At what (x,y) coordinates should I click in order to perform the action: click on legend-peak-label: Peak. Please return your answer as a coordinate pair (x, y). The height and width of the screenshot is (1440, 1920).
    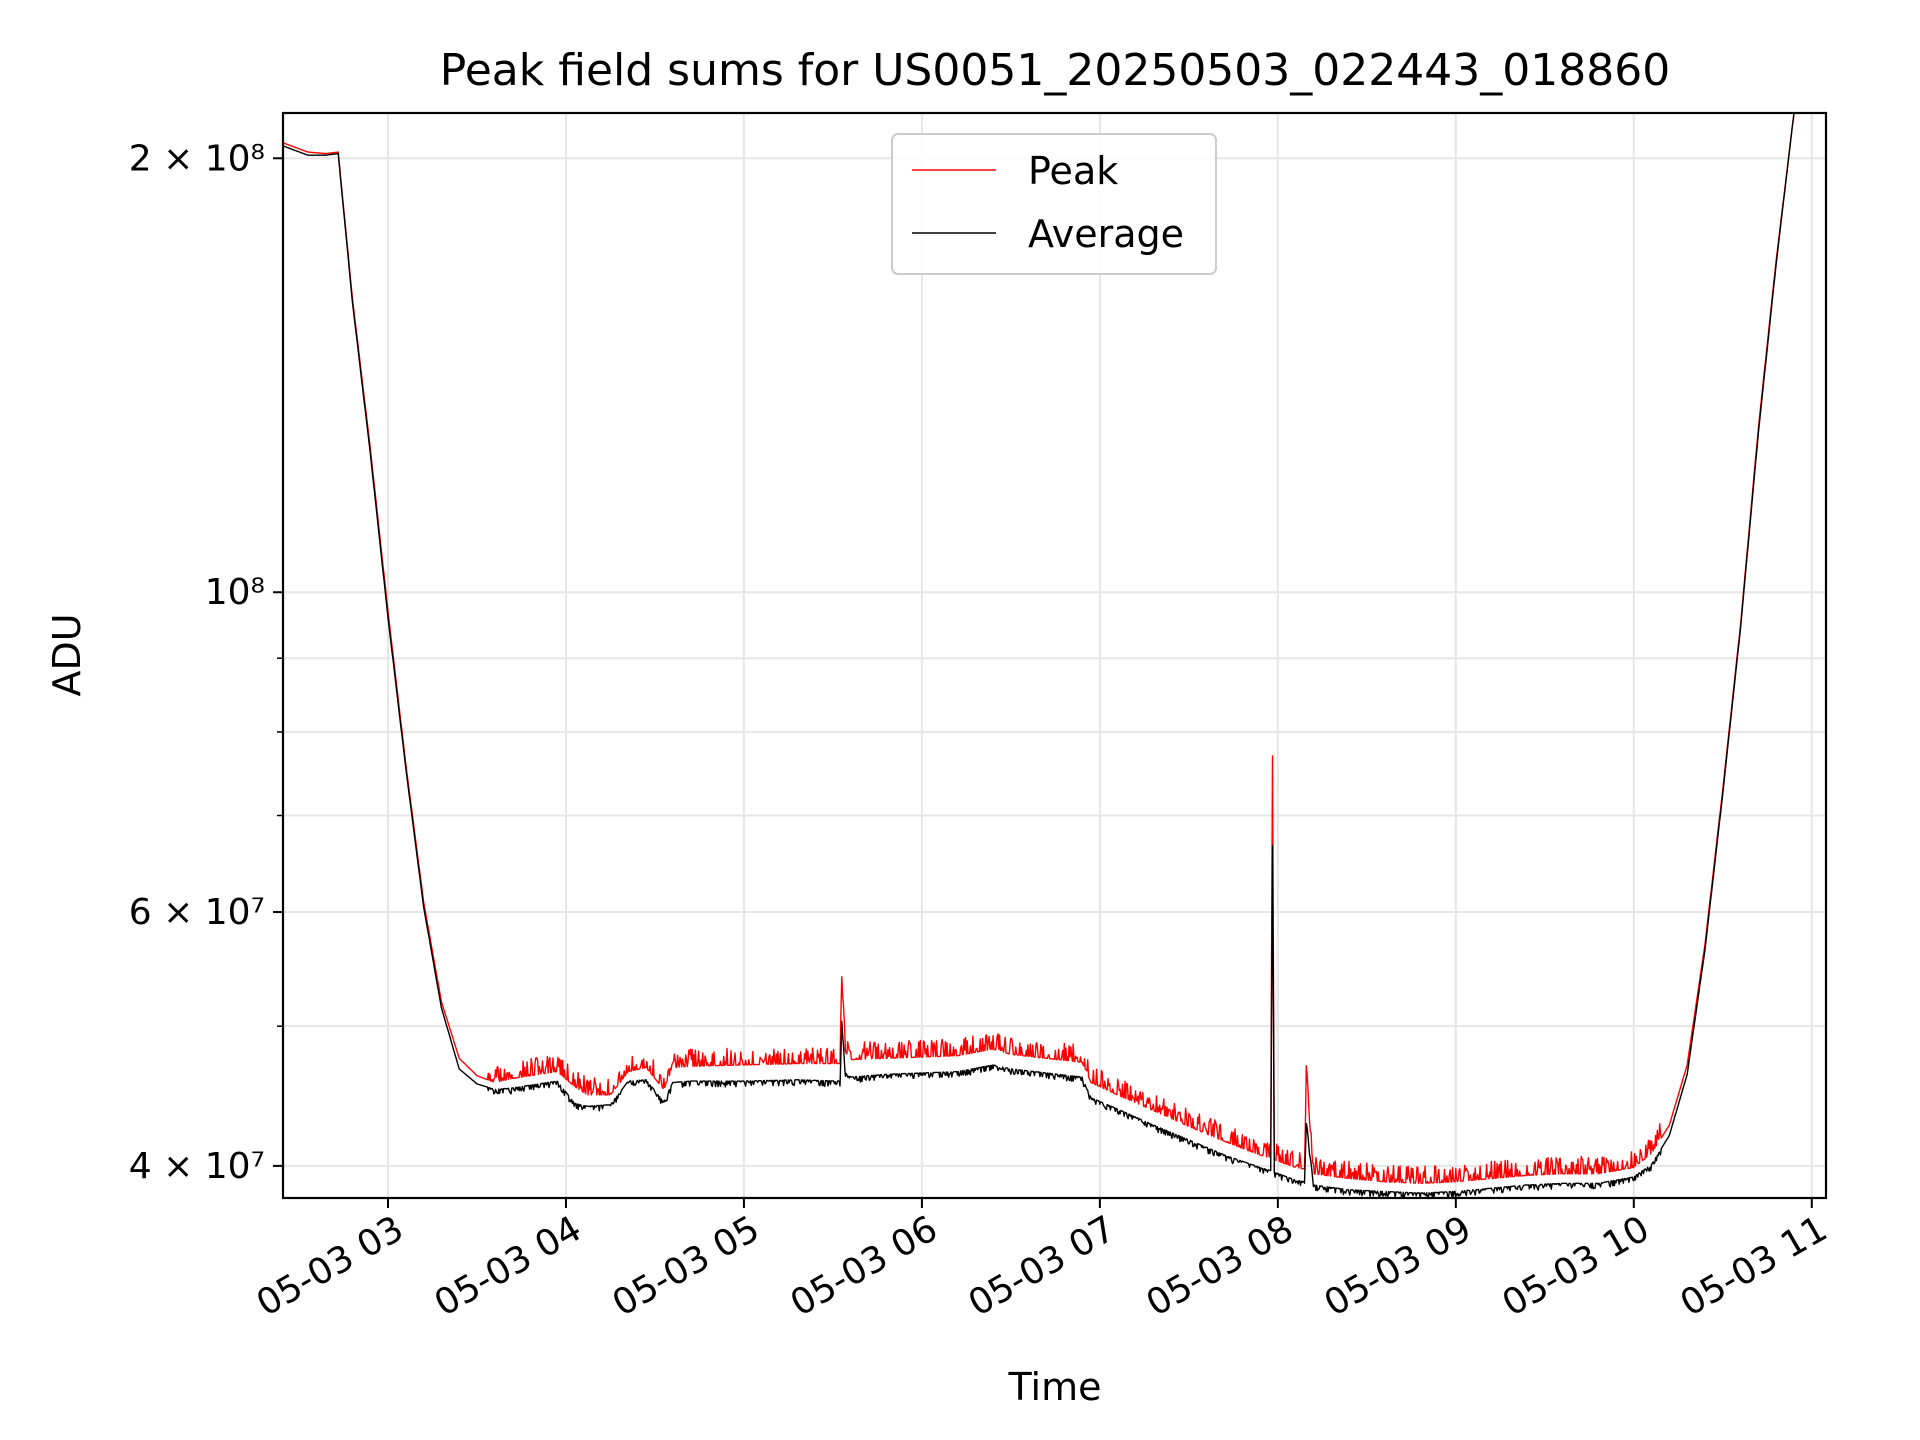
    Looking at the image, I should click on (1073, 171).